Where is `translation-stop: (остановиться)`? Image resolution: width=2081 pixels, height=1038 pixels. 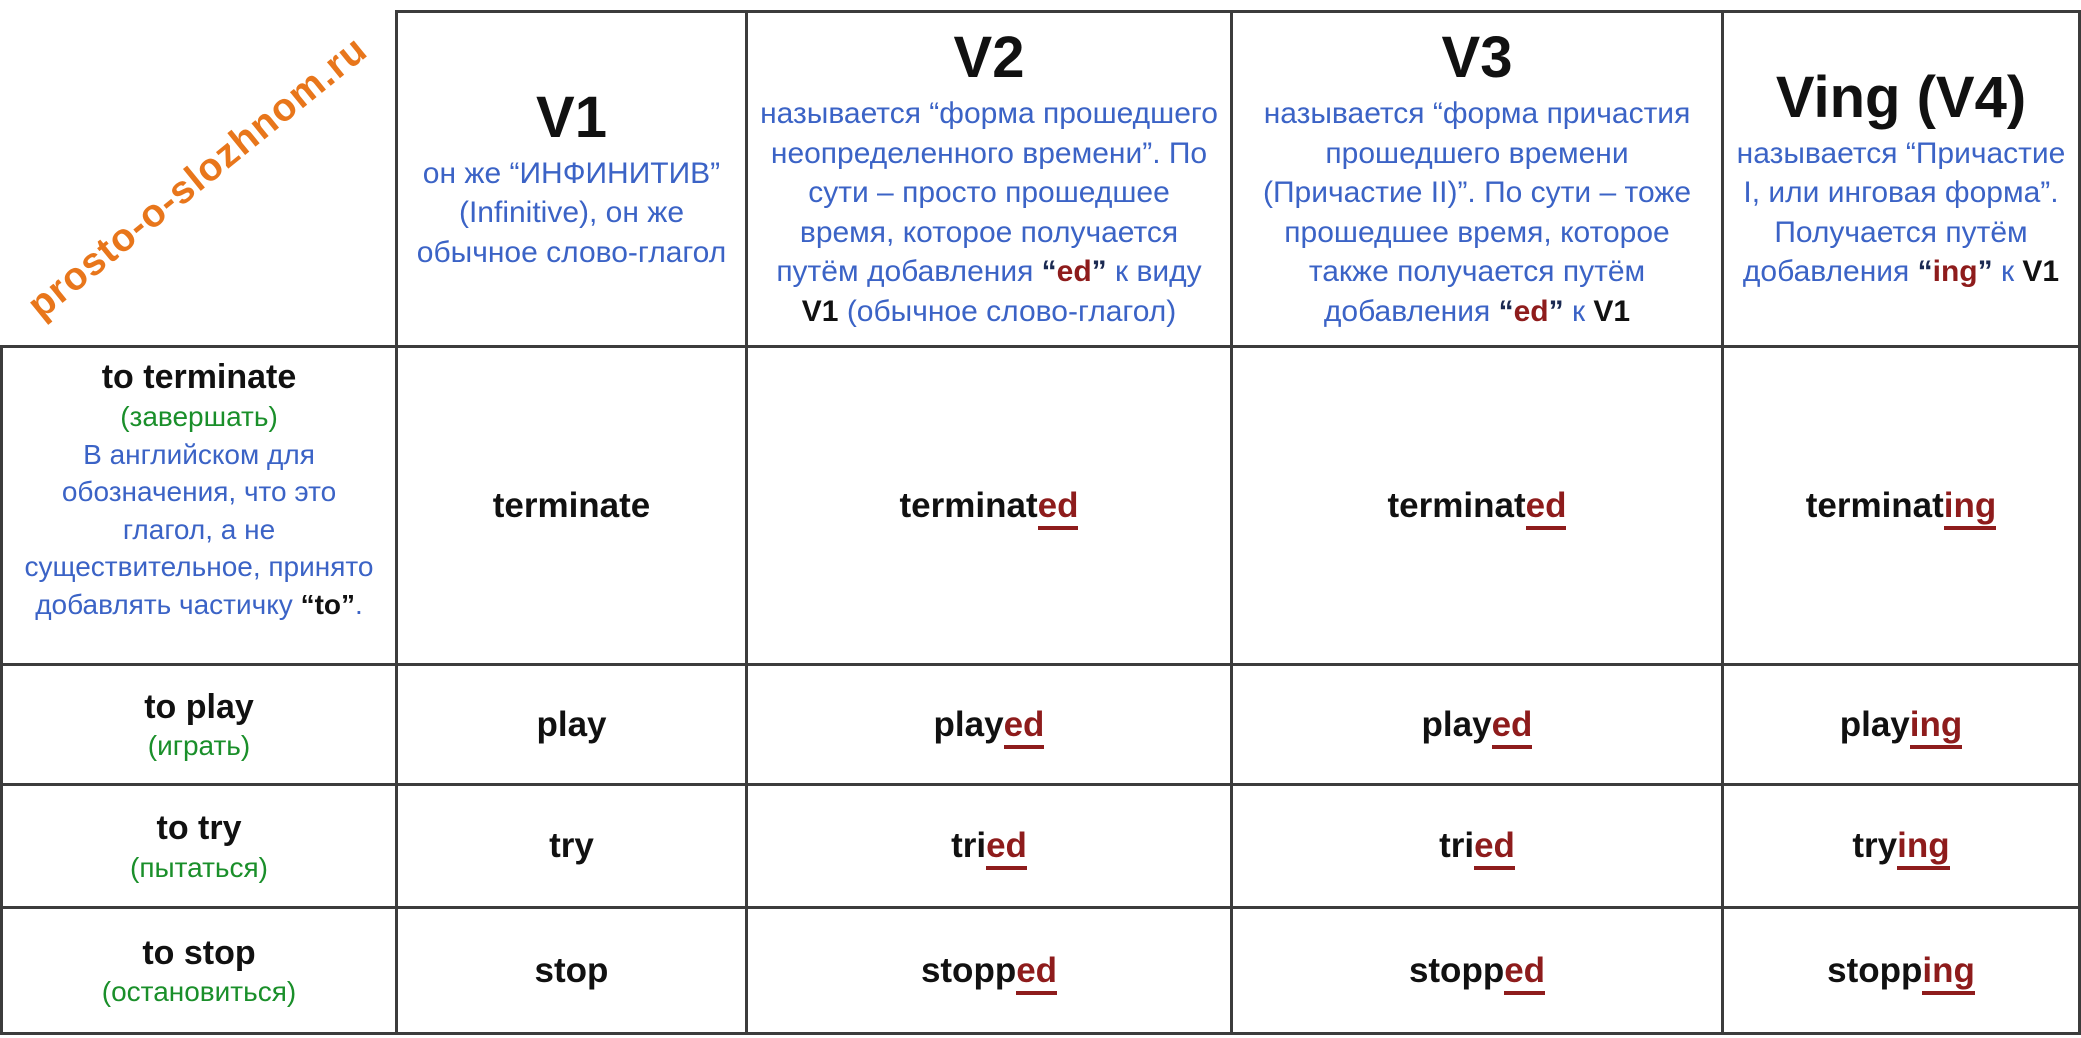 translation-stop: (остановиться) is located at coordinates (199, 992).